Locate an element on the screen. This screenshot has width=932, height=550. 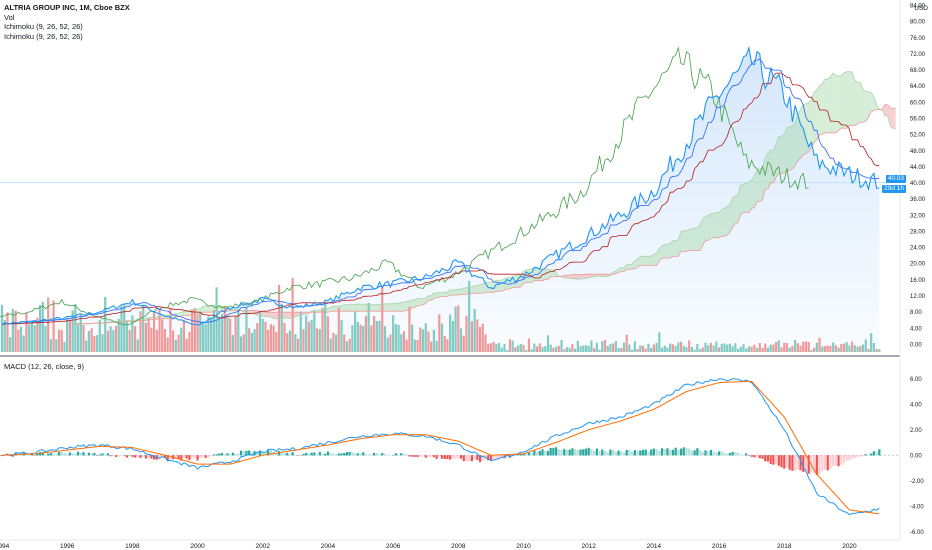
last-price-tag: 40.03 is located at coordinates (895, 179).